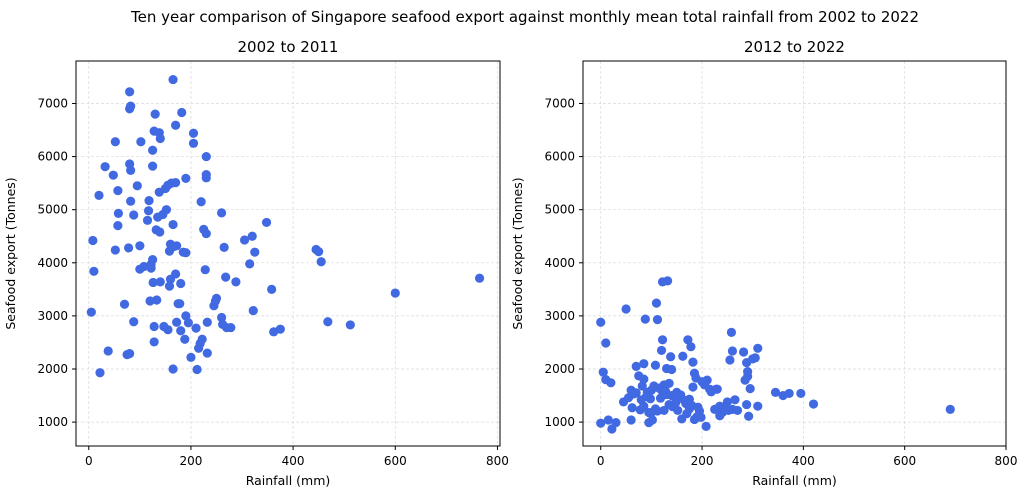 Image resolution: width=1028 pixels, height=498 pixels. Describe the element at coordinates (497, 461) in the screenshot. I see `chart-0-x-tick-label: 800` at that location.